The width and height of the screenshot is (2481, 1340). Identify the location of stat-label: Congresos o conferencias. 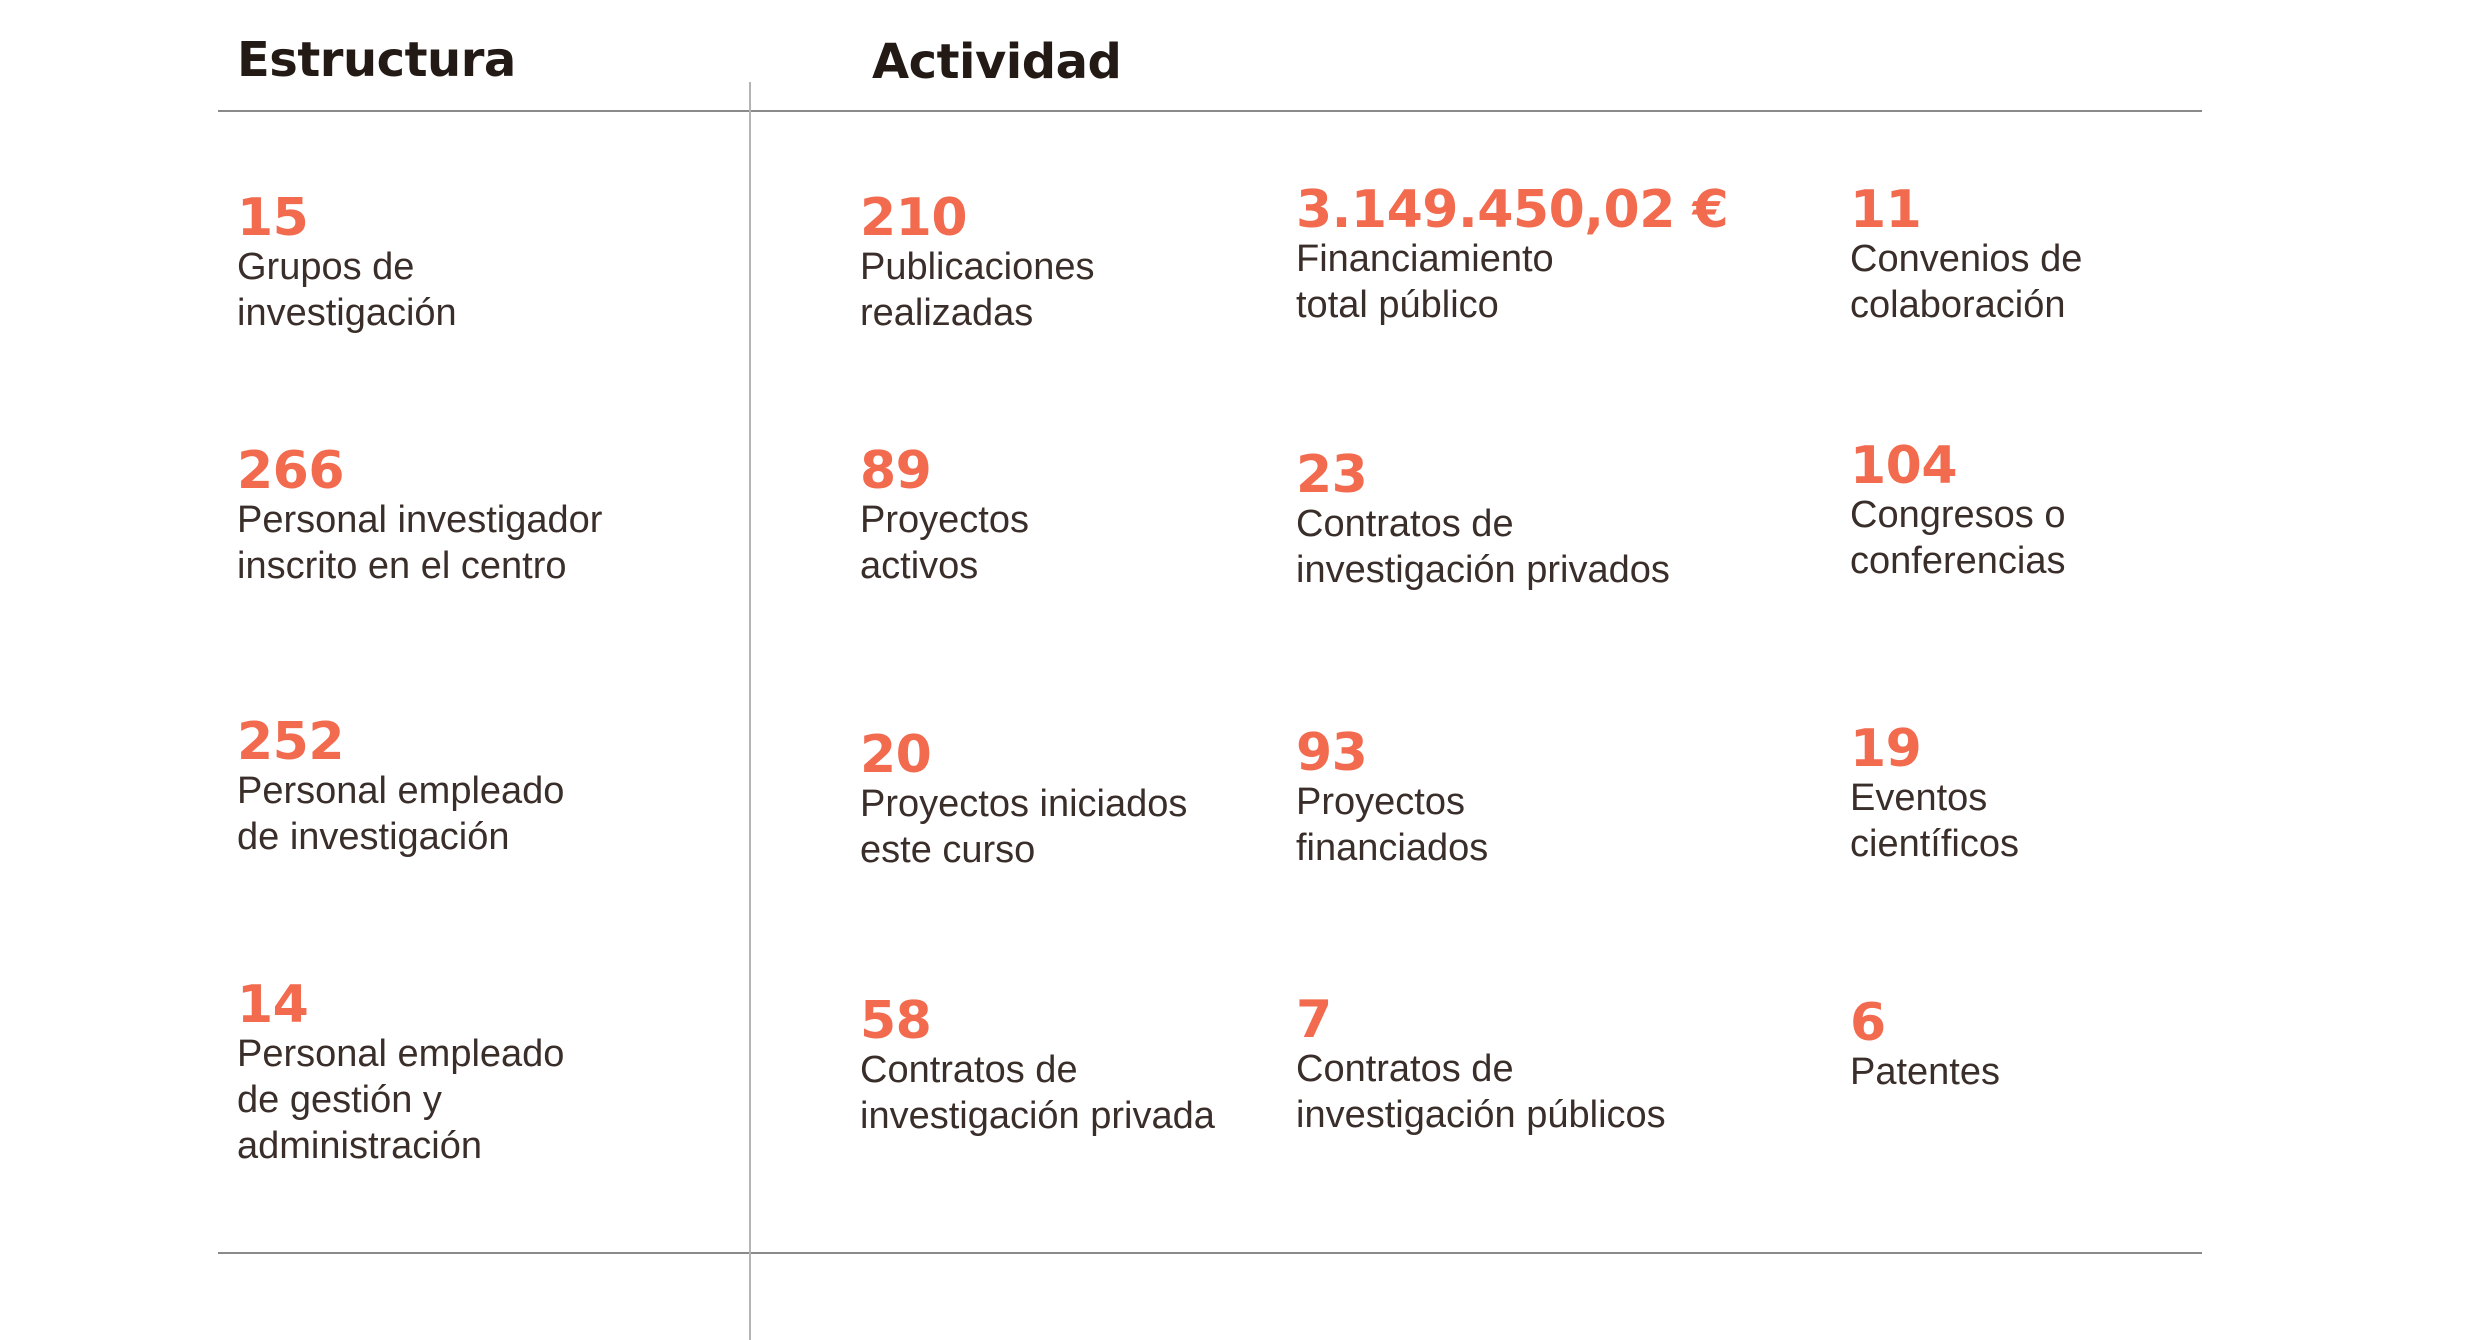
(1958, 538).